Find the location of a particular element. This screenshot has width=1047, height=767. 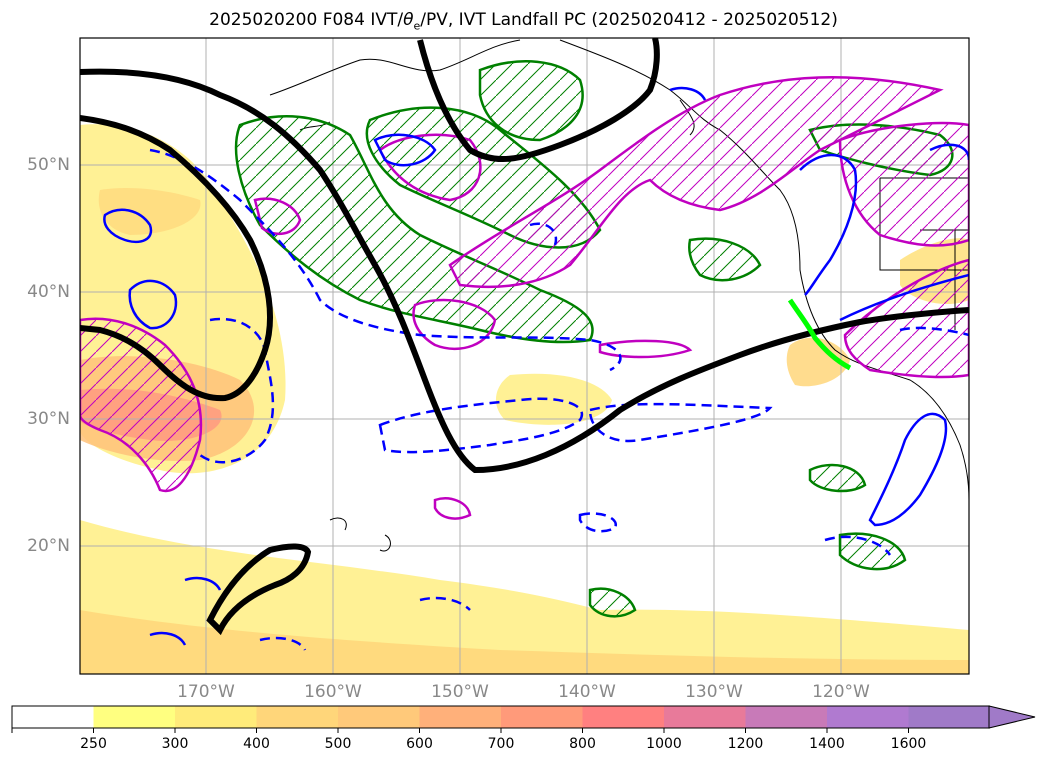

colorbar-tick-label: 300 is located at coordinates (175, 744).